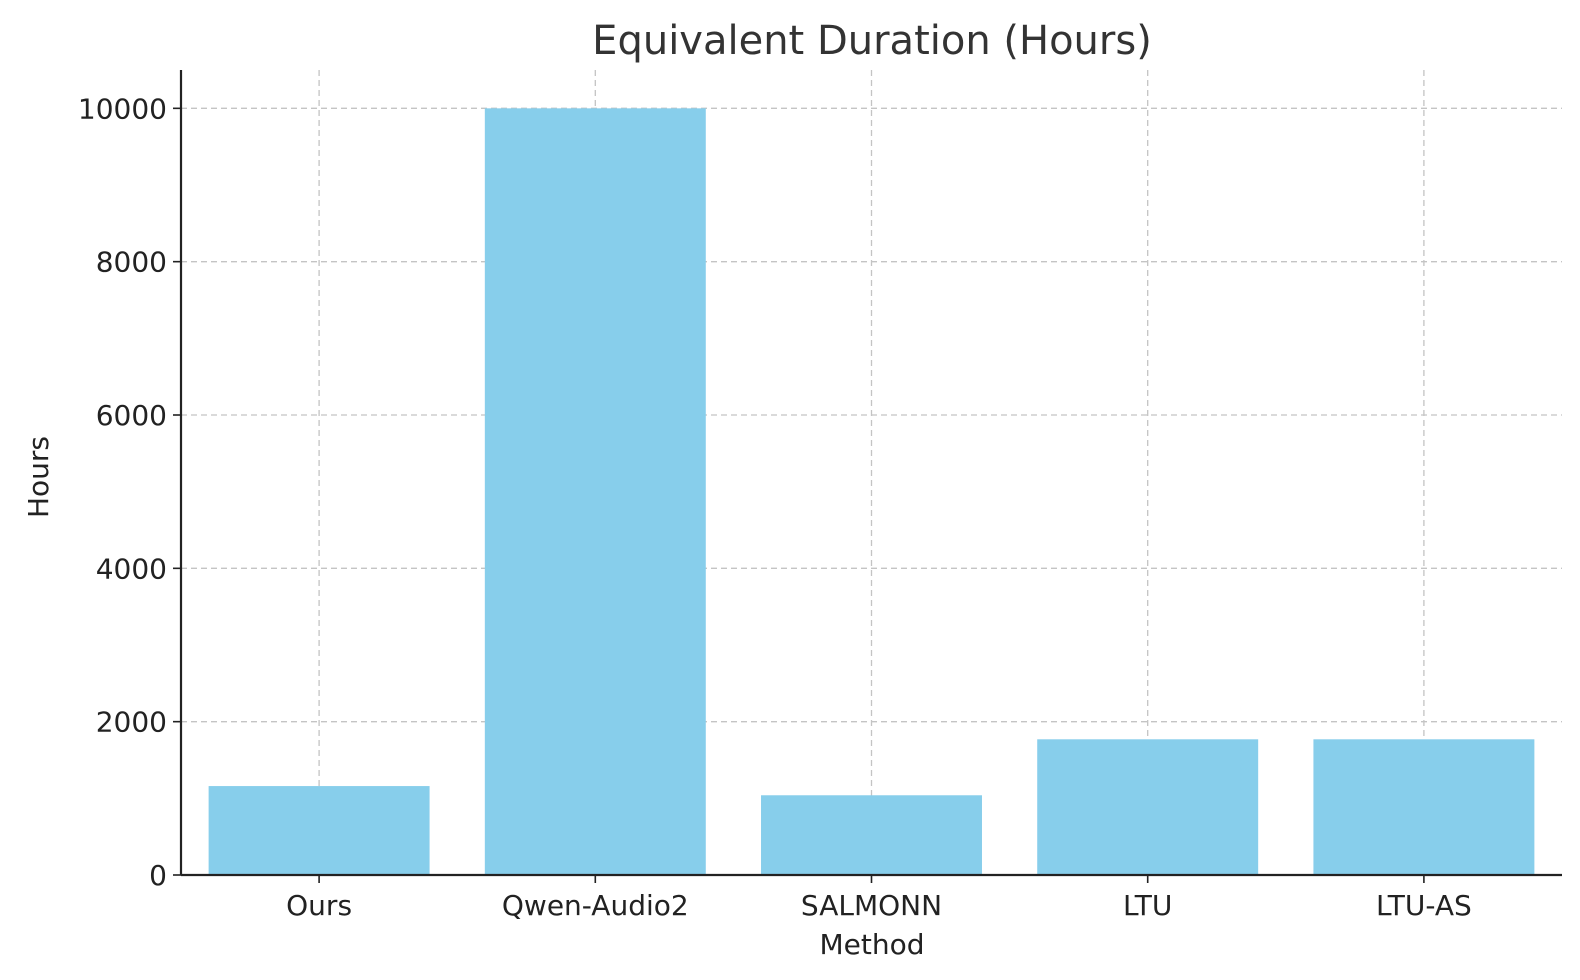 The width and height of the screenshot is (1580, 980). I want to click on y-tick-label: 4000, so click(131, 568).